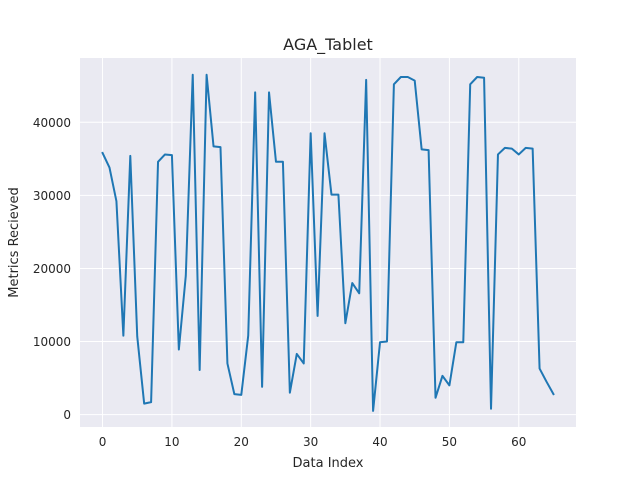 Image resolution: width=640 pixels, height=485 pixels. Describe the element at coordinates (52, 342) in the screenshot. I see `y-tick-label: 10000` at that location.